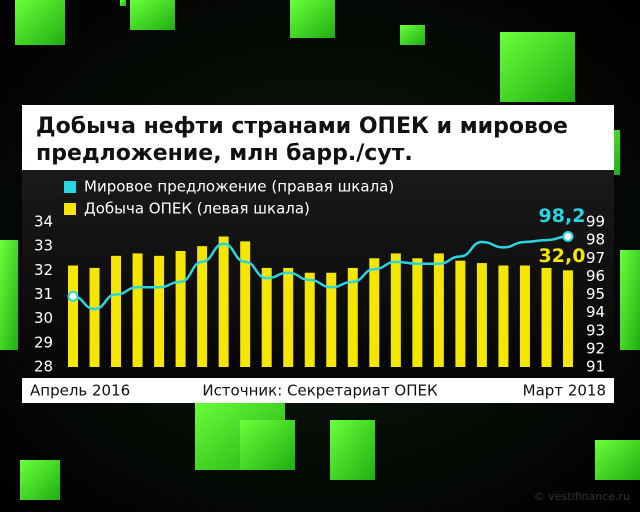  What do you see at coordinates (595, 258) in the screenshot?
I see `y2-tick-label: 97` at bounding box center [595, 258].